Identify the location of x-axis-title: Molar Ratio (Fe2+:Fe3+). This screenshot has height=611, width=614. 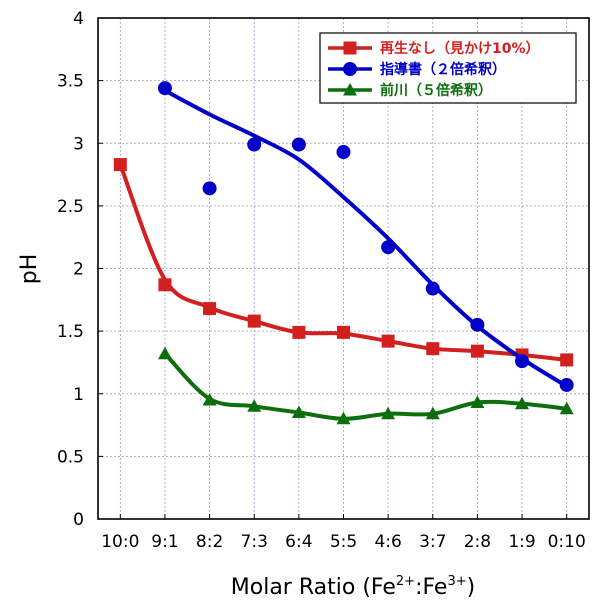
(353, 587).